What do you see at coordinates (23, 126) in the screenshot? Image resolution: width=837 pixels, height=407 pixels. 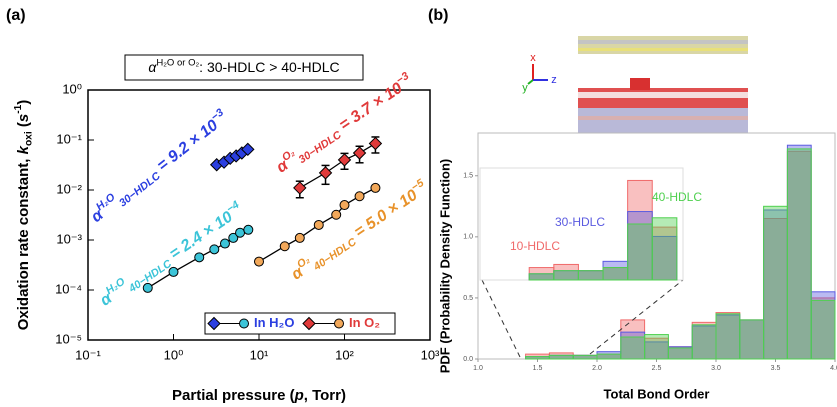 I see `text-part: (` at bounding box center [23, 126].